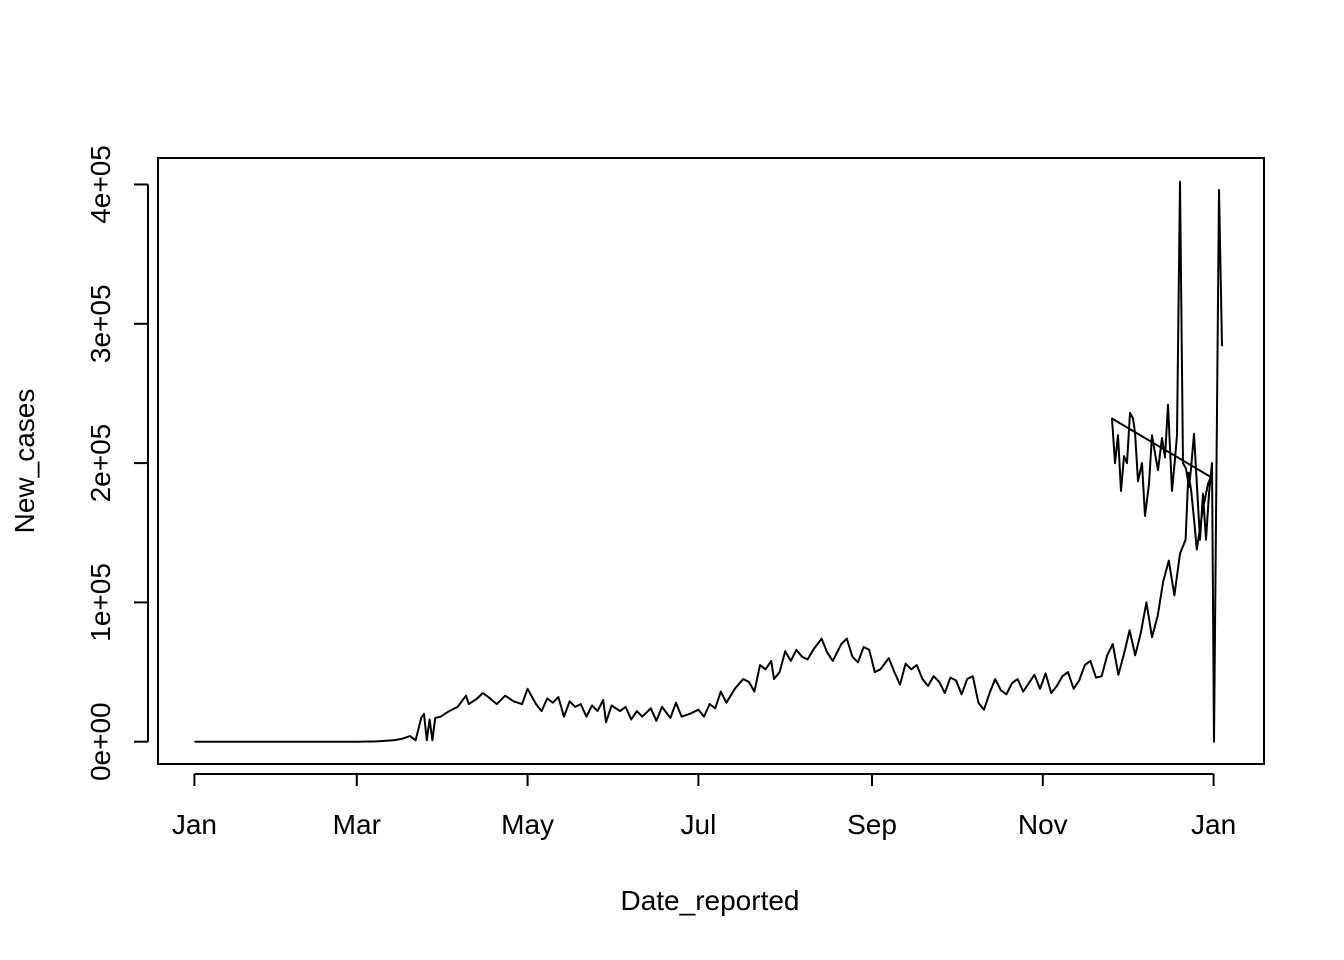  What do you see at coordinates (872, 824) in the screenshot?
I see `x-tick-label: Sep` at bounding box center [872, 824].